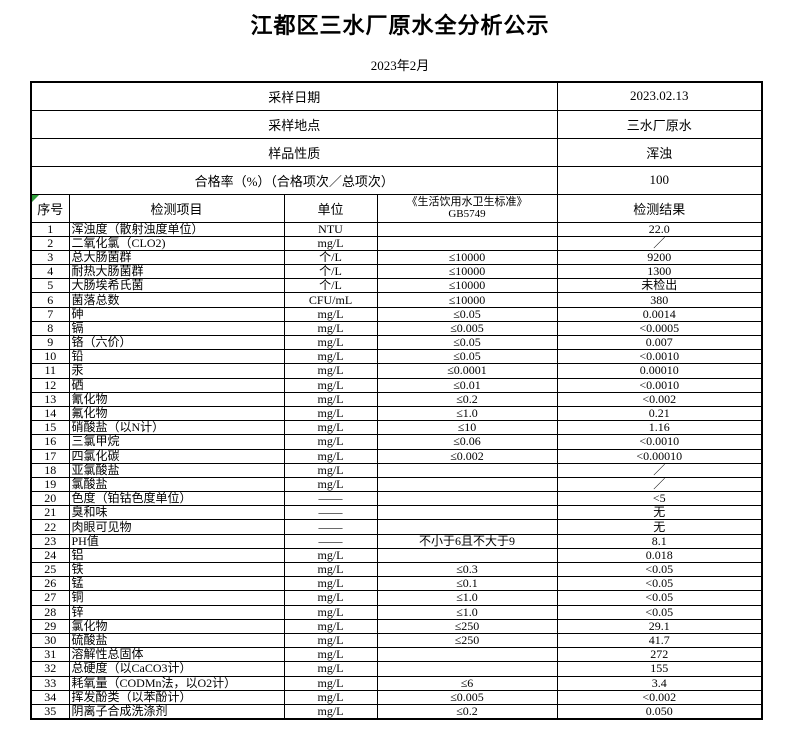 This screenshot has width=800, height=750. I want to click on item-name: 四氯化碳, so click(176, 456).